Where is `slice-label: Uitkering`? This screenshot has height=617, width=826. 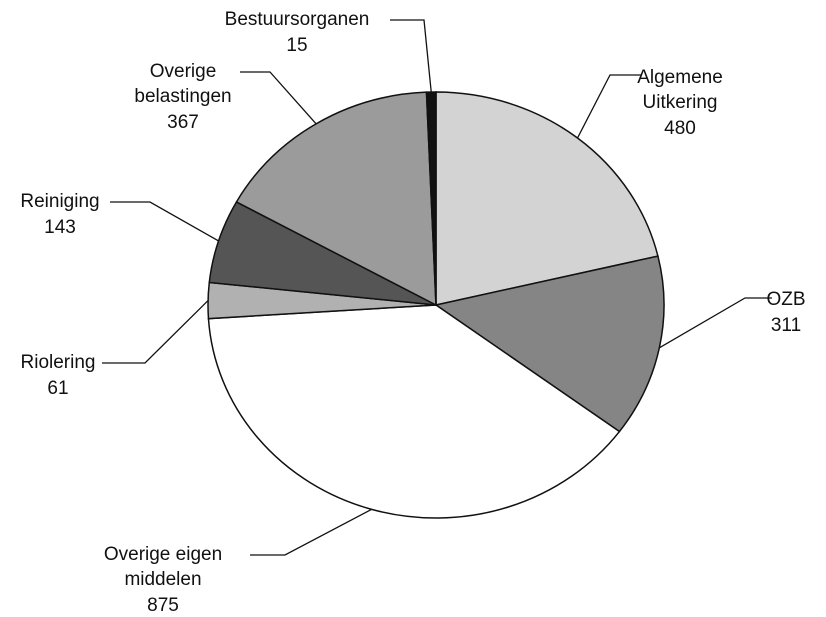
slice-label: Uitkering is located at coordinates (680, 102).